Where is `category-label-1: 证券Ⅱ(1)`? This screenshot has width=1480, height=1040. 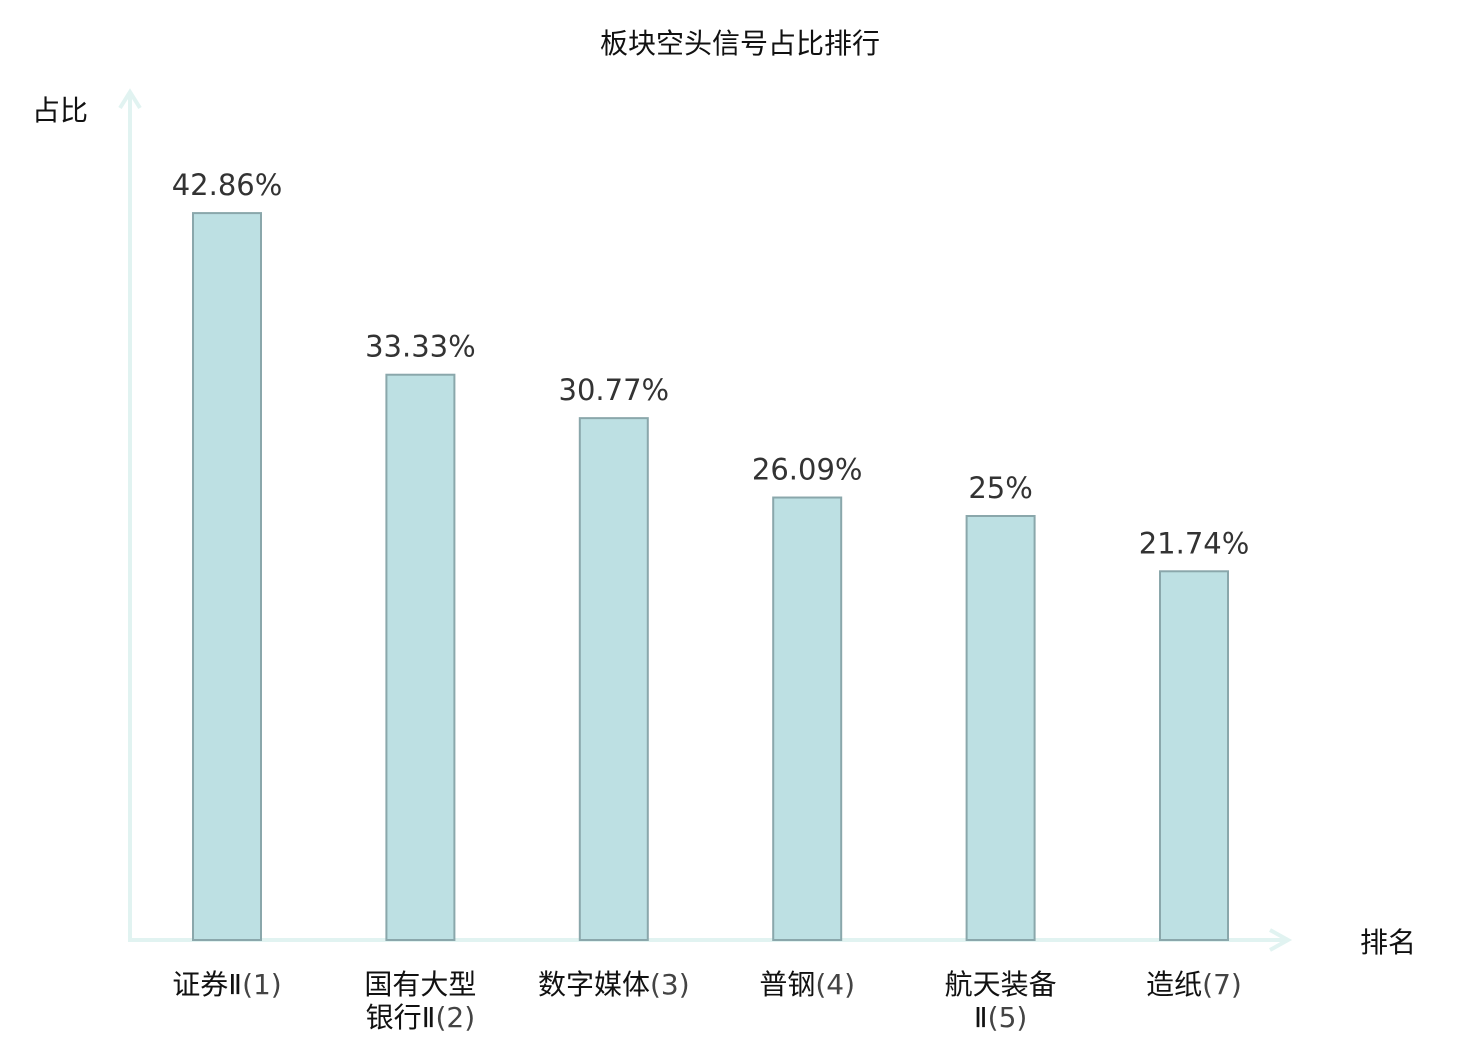
category-label-1: 证券Ⅱ(1) is located at coordinates (226, 984).